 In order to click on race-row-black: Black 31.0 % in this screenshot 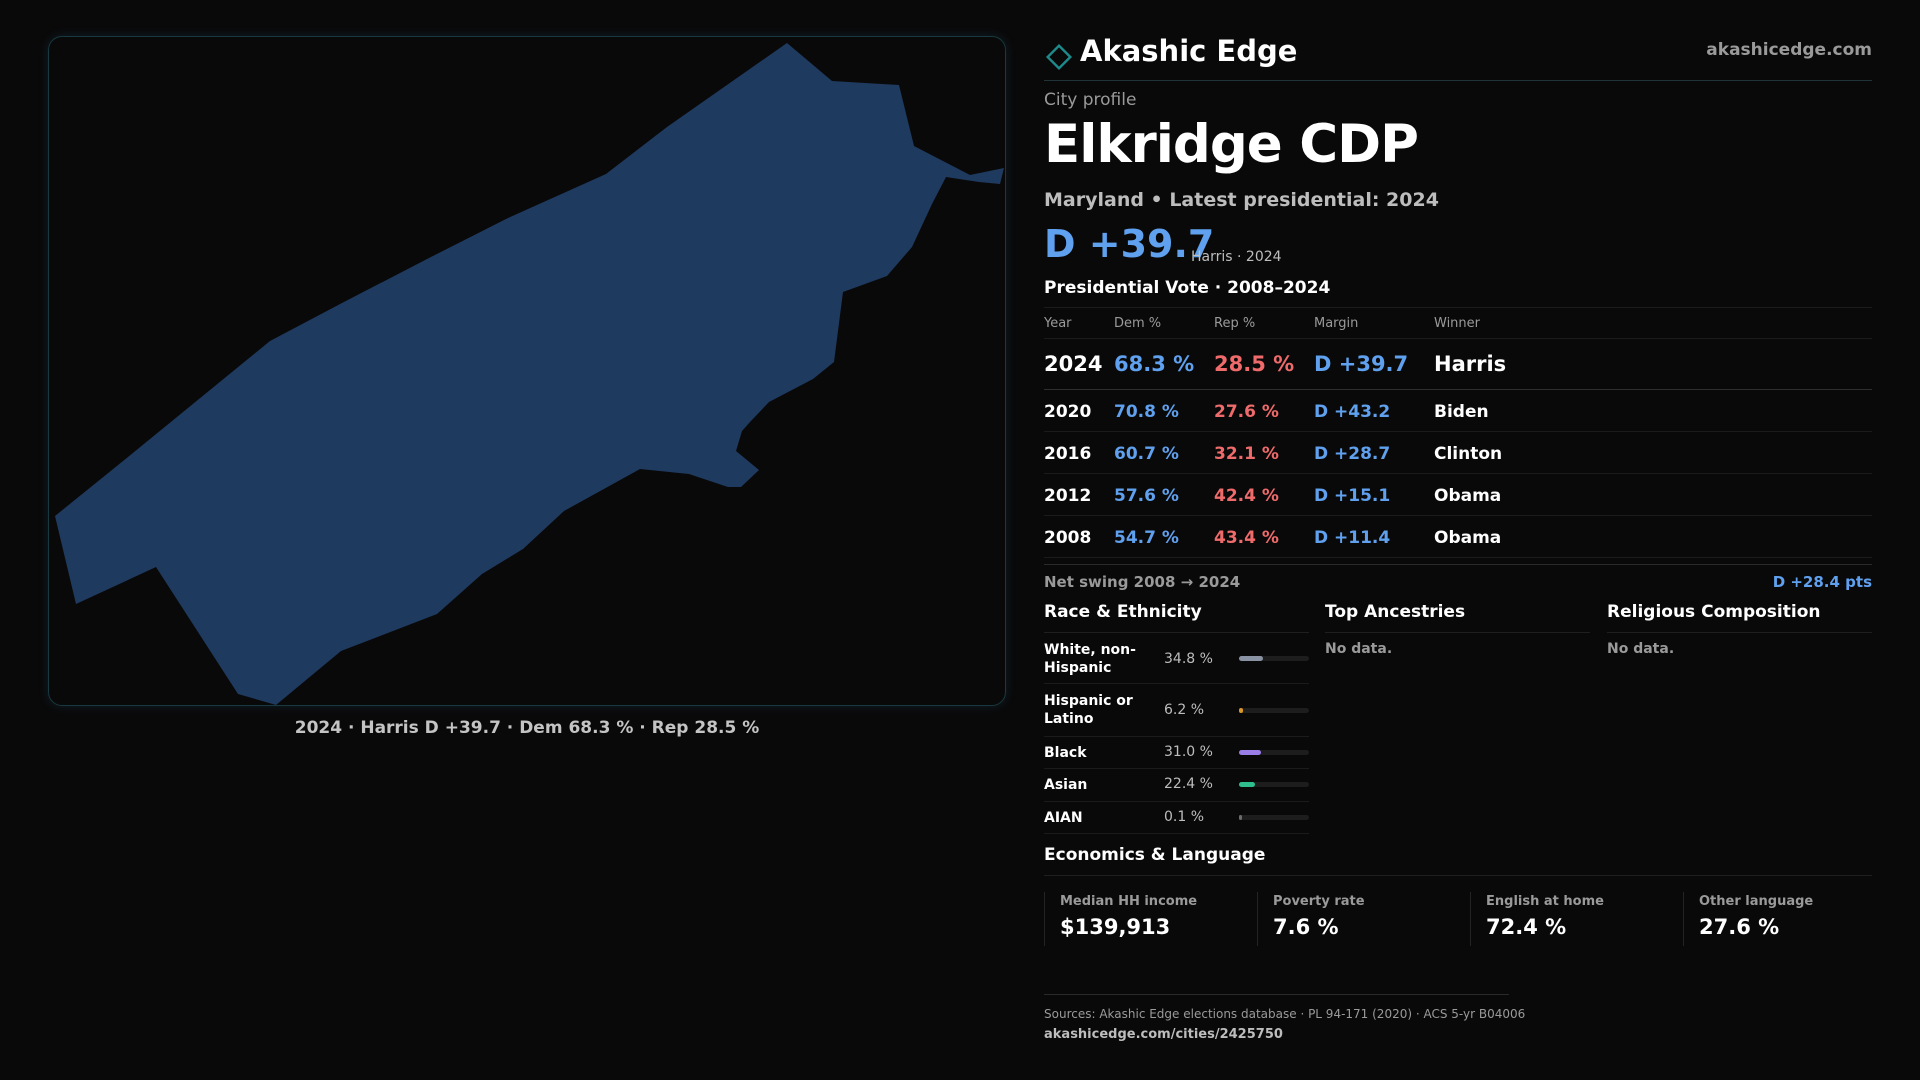, I will do `click(1176, 753)`.